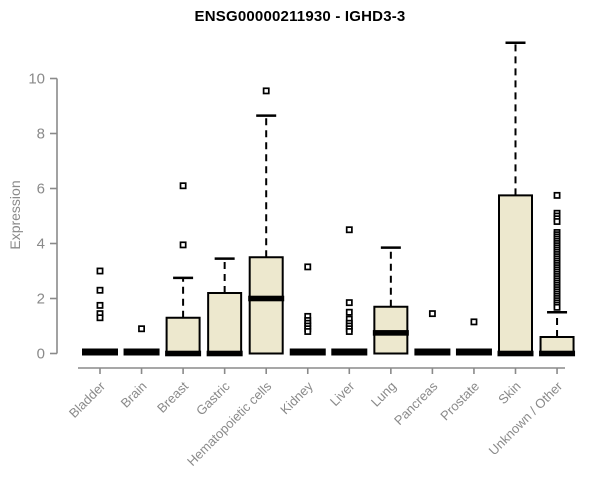 The image size is (600, 500). I want to click on box-Hematopoietic cells, so click(266, 305).